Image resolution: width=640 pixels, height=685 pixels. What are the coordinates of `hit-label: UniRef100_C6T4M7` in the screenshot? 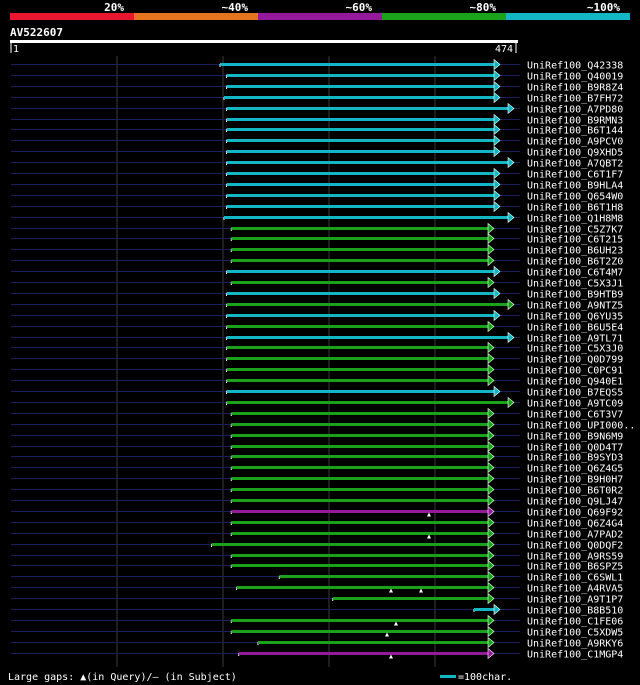 It's located at (575, 273).